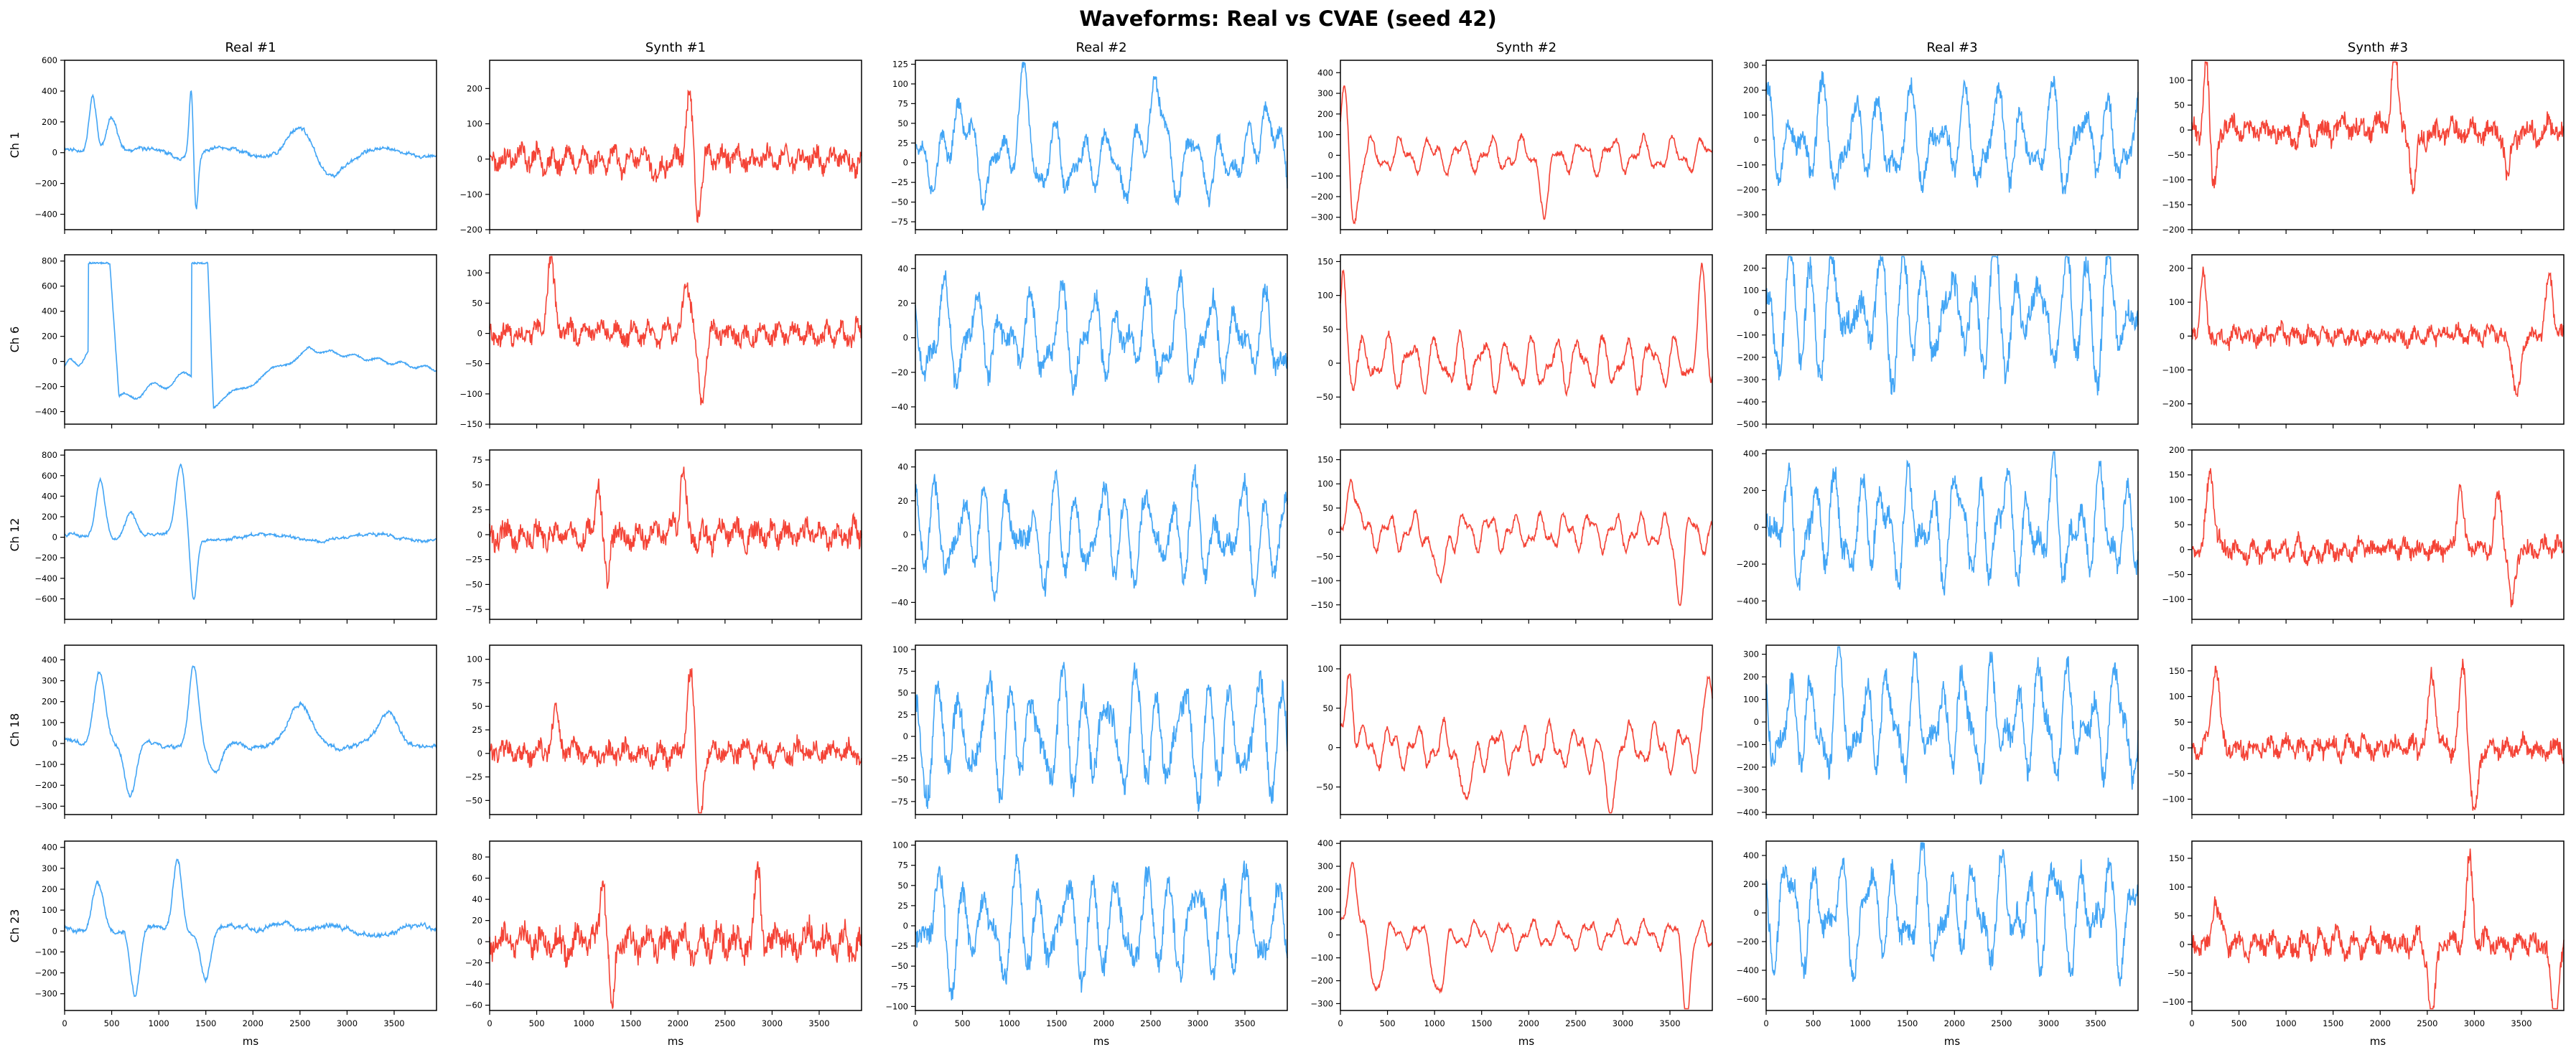  Describe the element at coordinates (902, 671) in the screenshot. I see `y-tick-label: 75` at that location.